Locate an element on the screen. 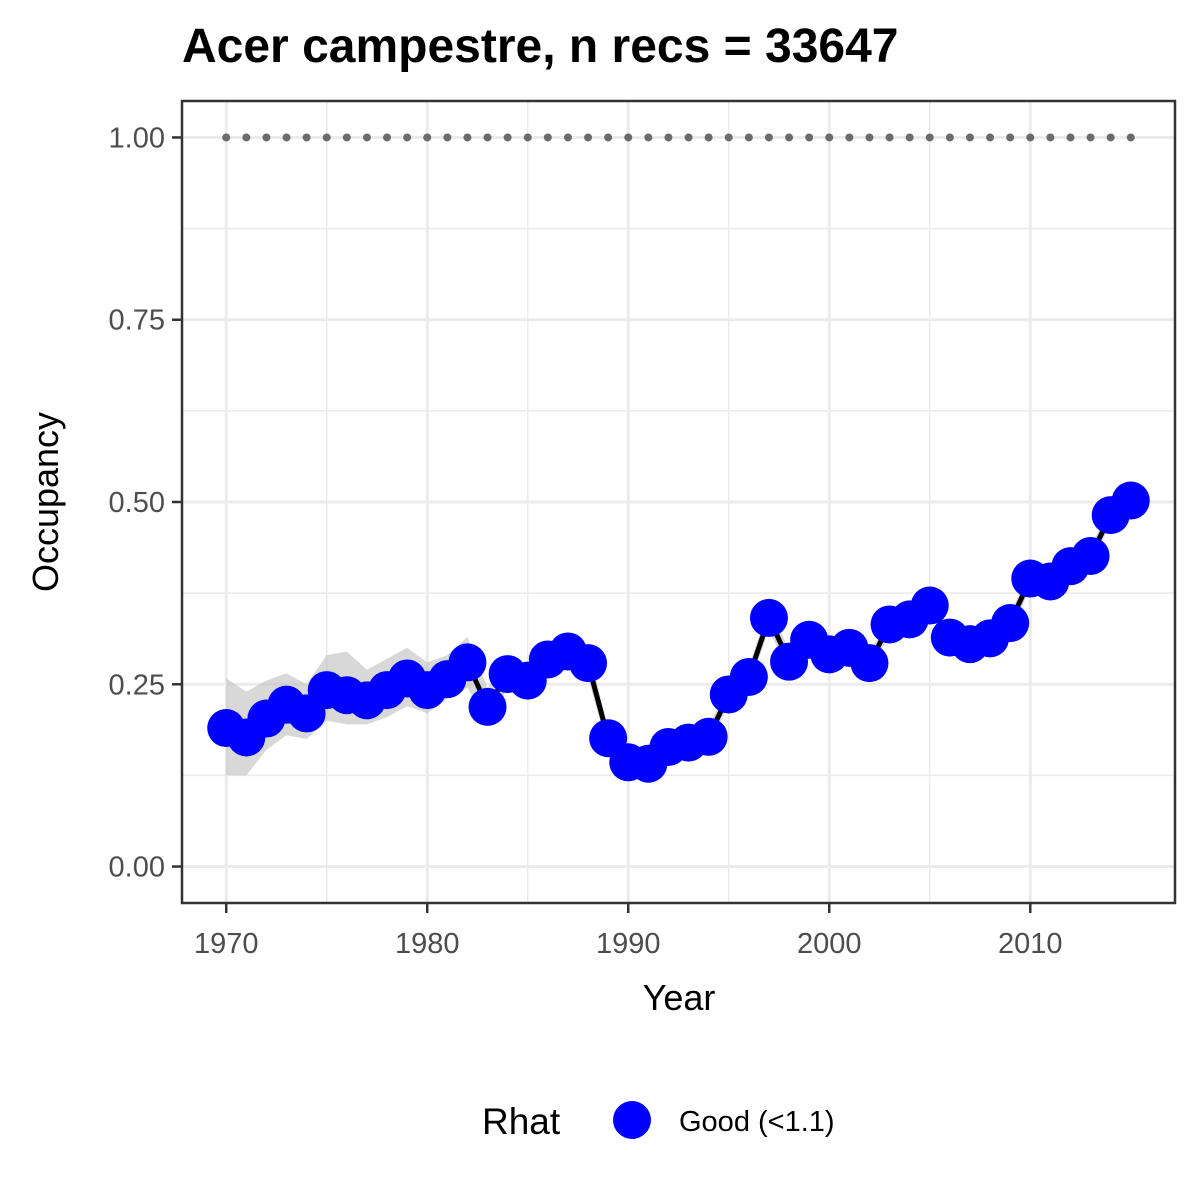  y-tick-label: 0.25 is located at coordinates (137, 685).